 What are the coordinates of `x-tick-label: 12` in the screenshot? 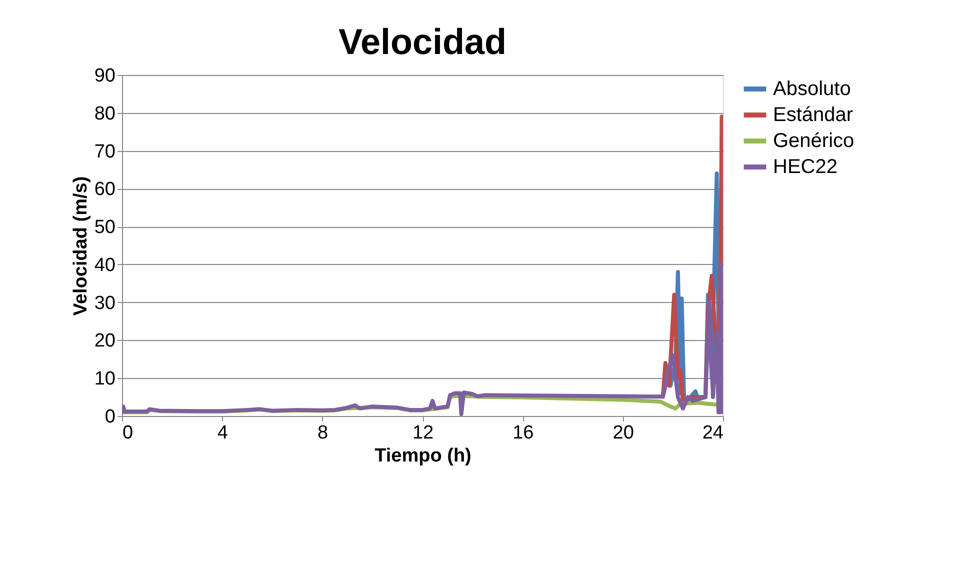 It's located at (423, 433).